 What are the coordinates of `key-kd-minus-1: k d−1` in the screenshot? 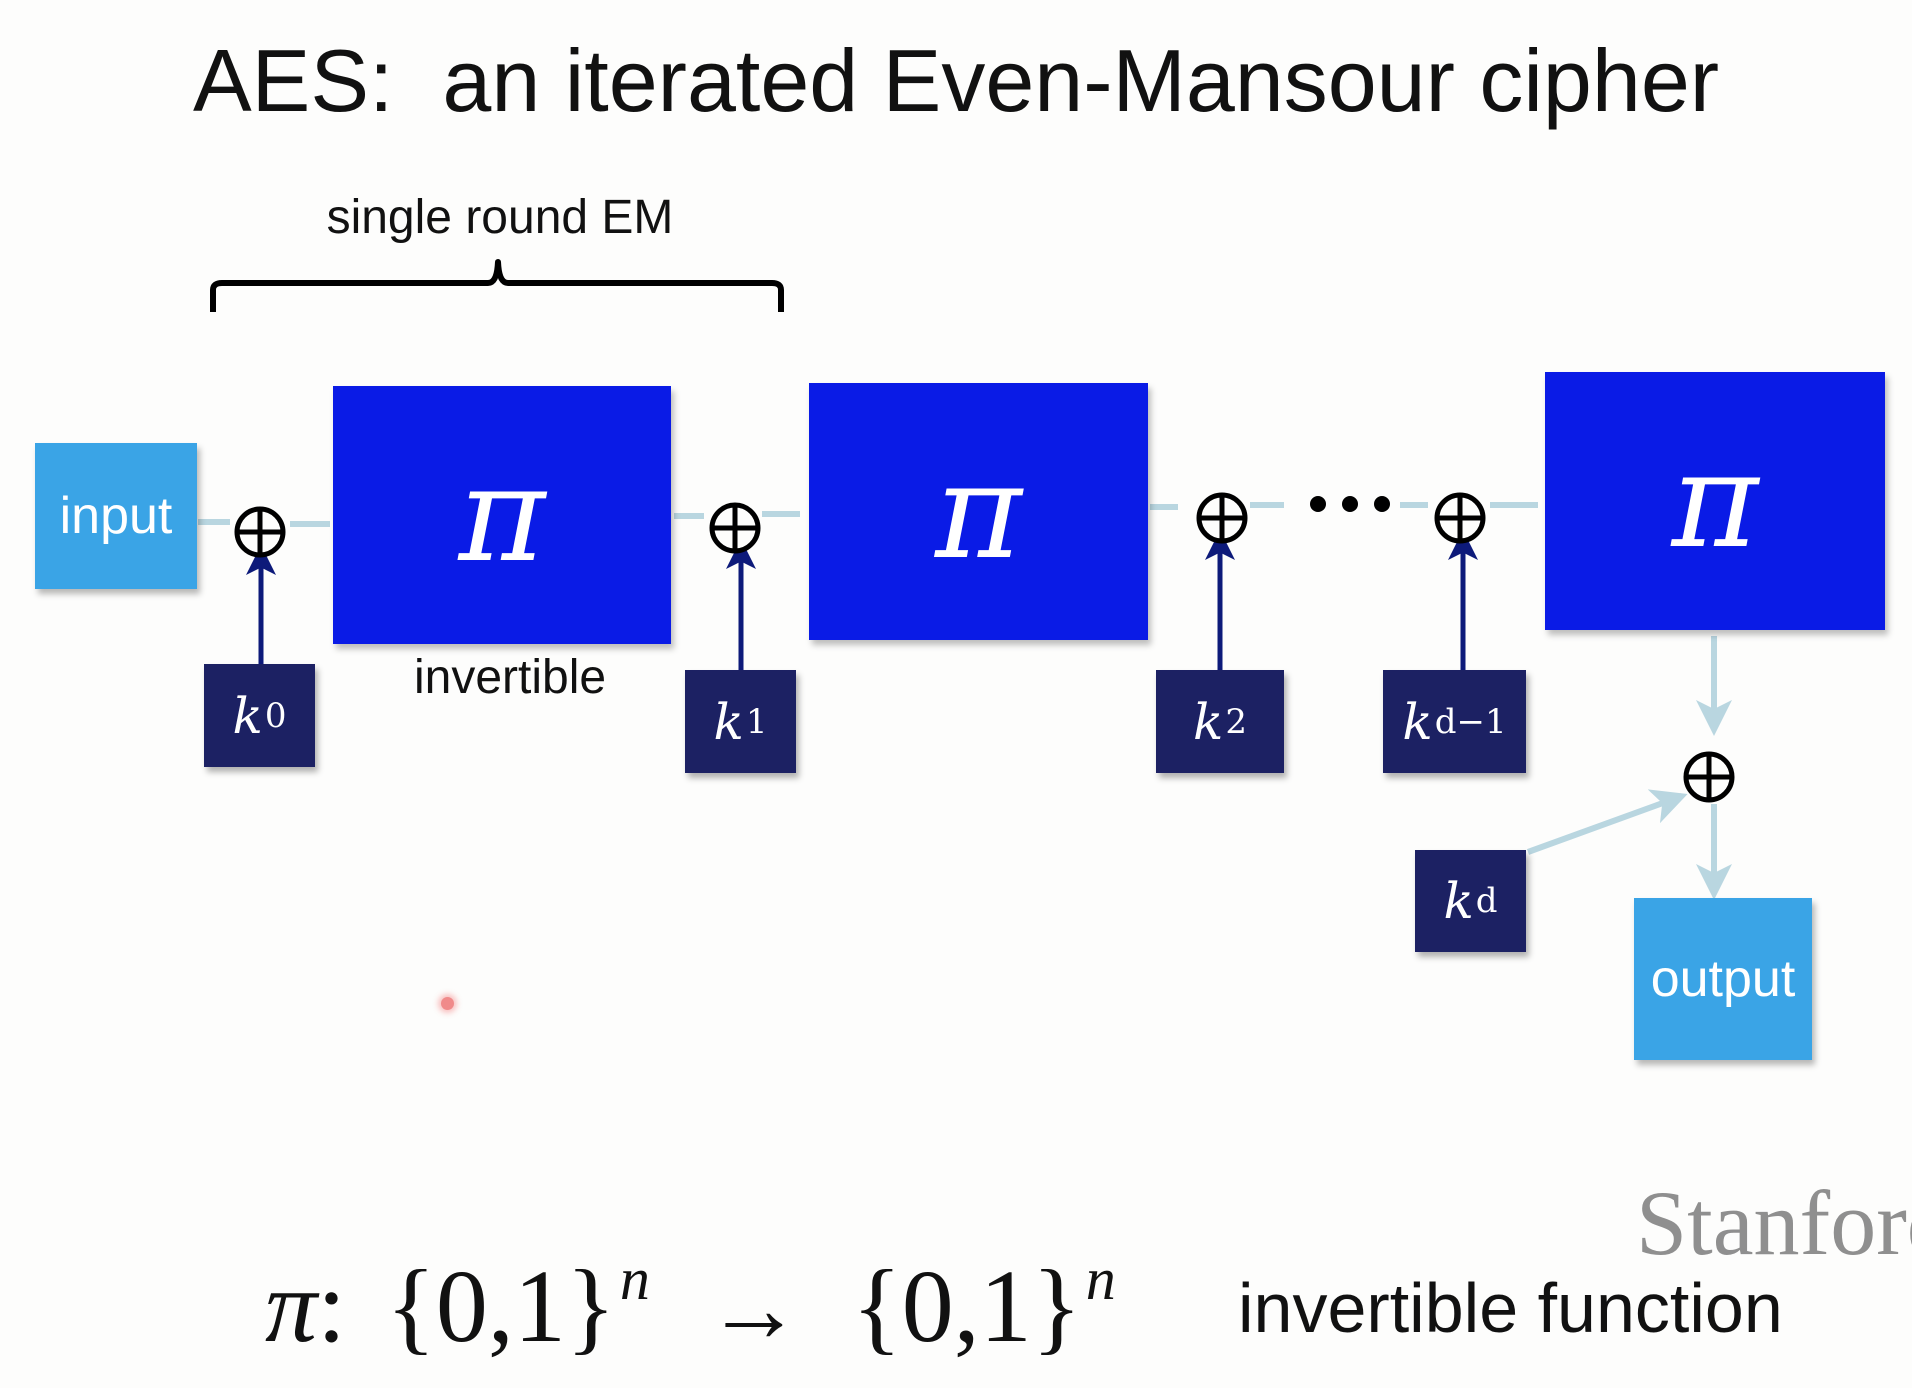 It's located at (1454, 721).